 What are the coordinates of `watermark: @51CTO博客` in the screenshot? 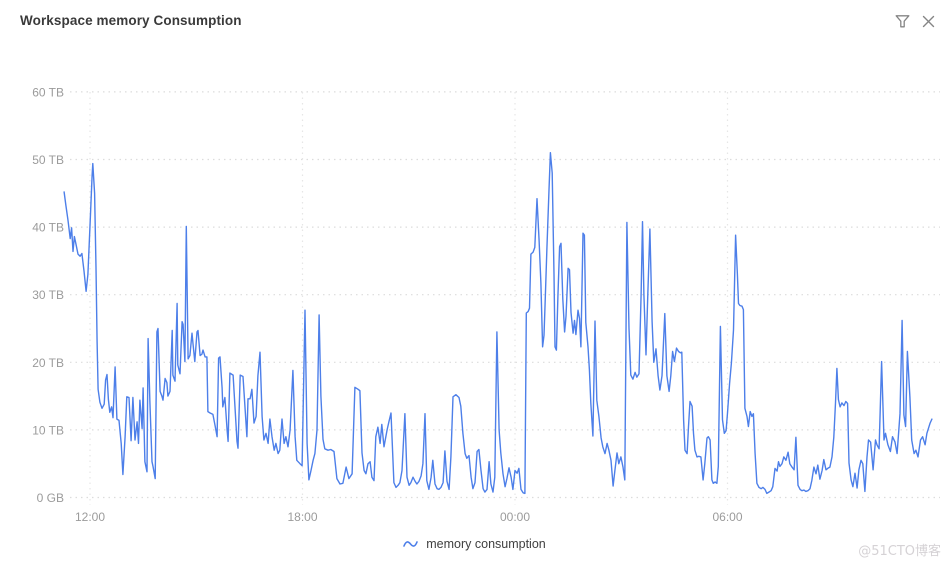 It's located at (899, 551).